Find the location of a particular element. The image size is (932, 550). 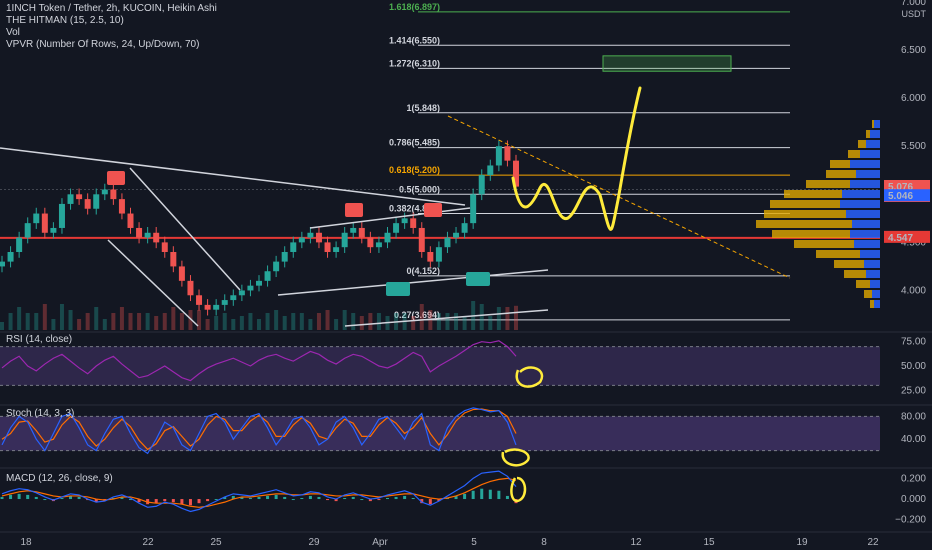

stoch-label: Stoch (14, 3, 3) is located at coordinates (40, 413).